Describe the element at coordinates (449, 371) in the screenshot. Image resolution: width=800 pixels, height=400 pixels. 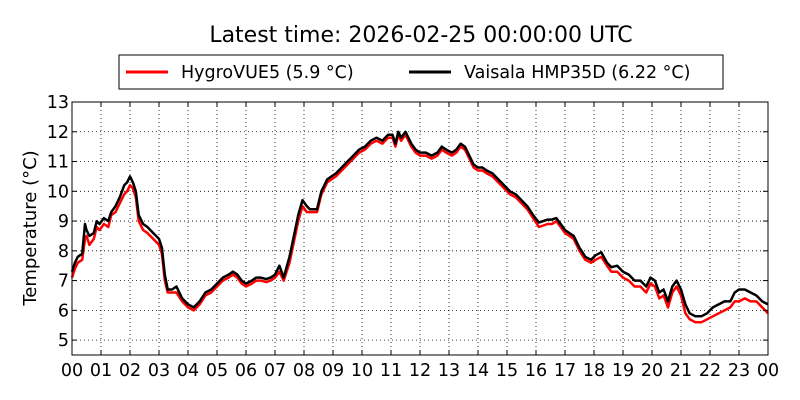
I see `x-tick-label: 13` at that location.